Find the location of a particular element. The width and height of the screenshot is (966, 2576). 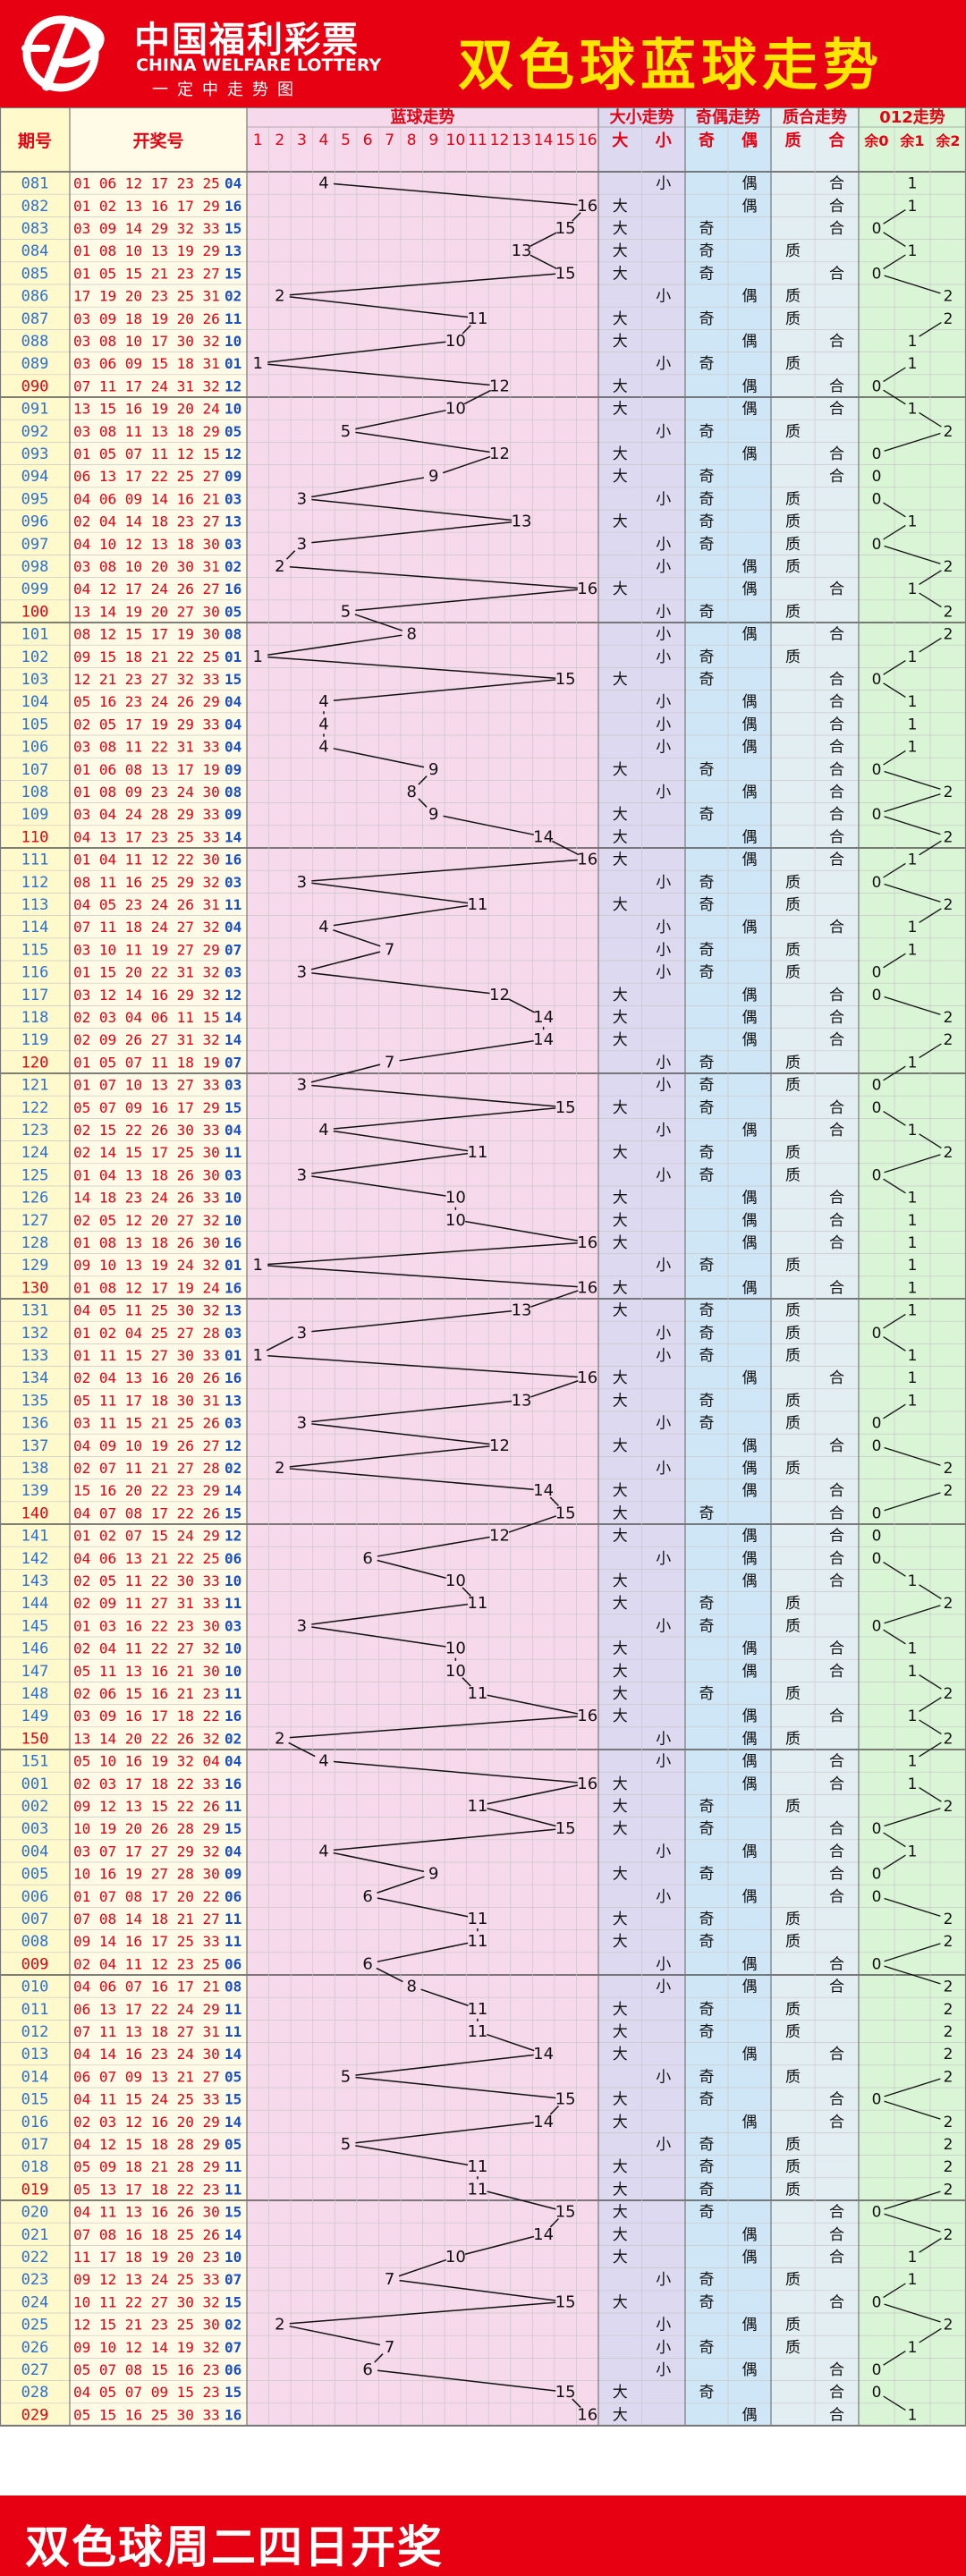

red-balls: 02 04 11 12 23 25 is located at coordinates (146, 1963).